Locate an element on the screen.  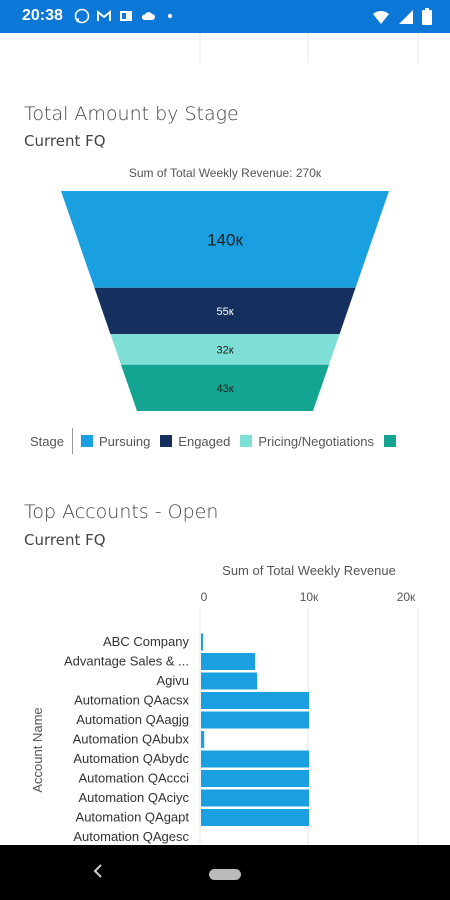
legend-item-engaged: Engaged is located at coordinates (195, 441).